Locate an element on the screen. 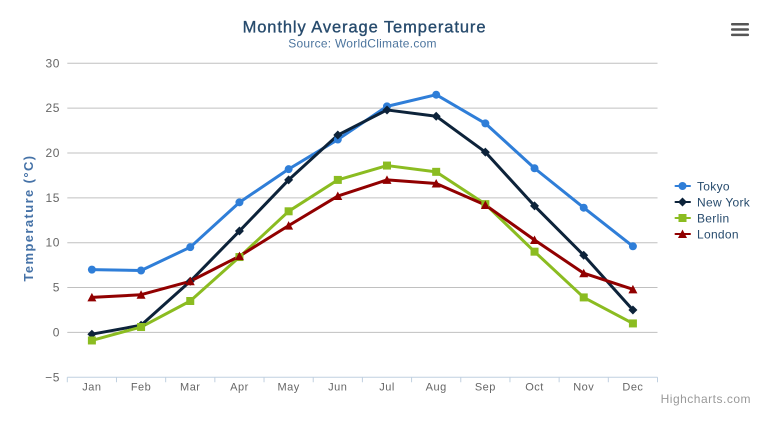 The height and width of the screenshot is (421, 769). svg-text: Jul is located at coordinates (387, 388).